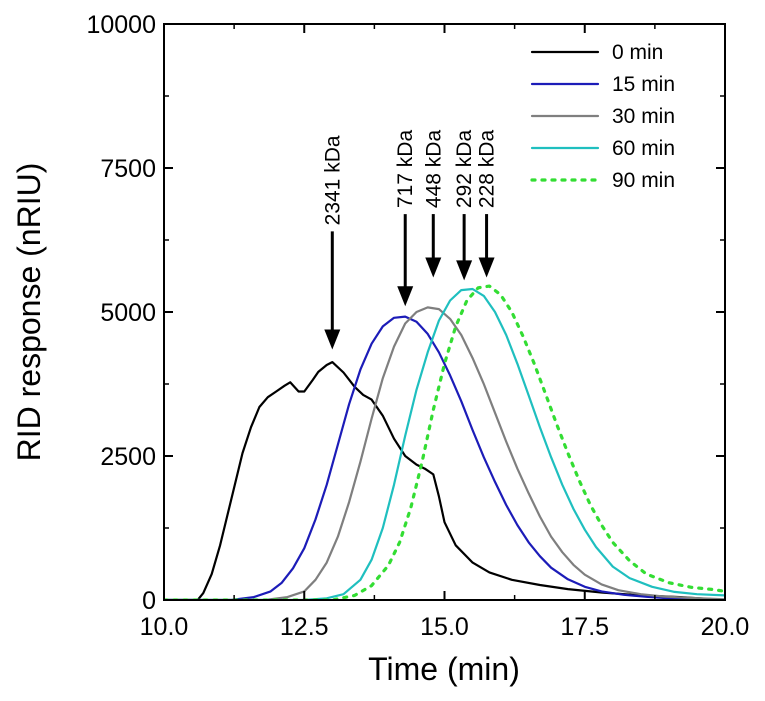  What do you see at coordinates (128, 457) in the screenshot?
I see `y-tick-label: 2500` at bounding box center [128, 457].